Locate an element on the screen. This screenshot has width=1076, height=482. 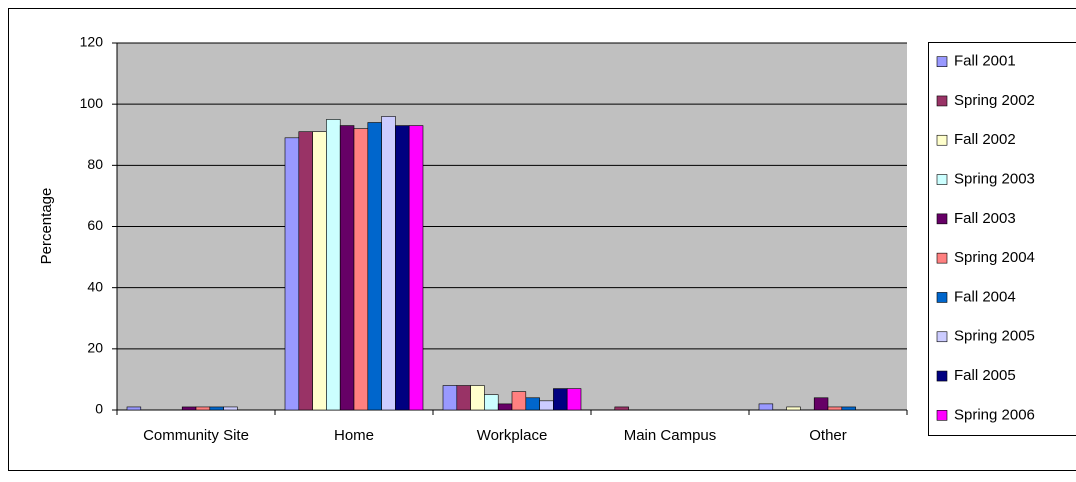
x-tick-label: Home is located at coordinates (354, 435).